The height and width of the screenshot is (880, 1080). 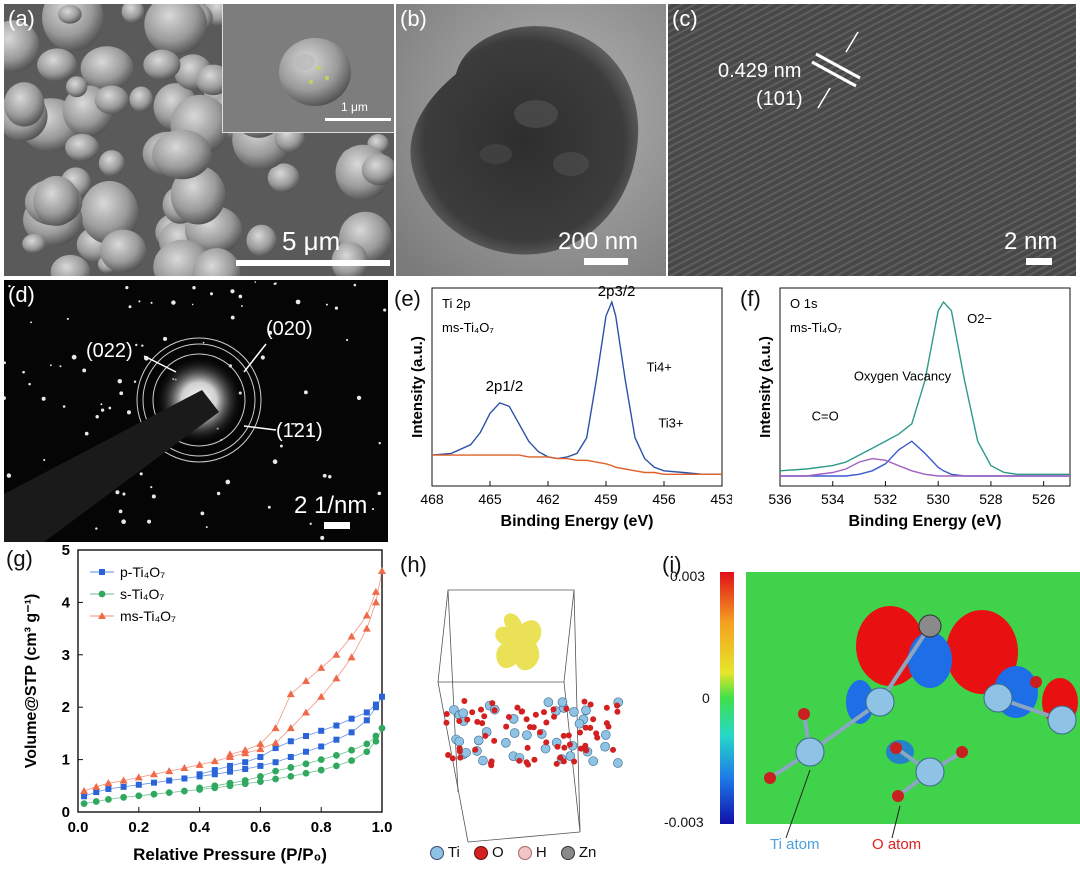 What do you see at coordinates (195, 411) in the screenshot?
I see `saed-diffraction` at bounding box center [195, 411].